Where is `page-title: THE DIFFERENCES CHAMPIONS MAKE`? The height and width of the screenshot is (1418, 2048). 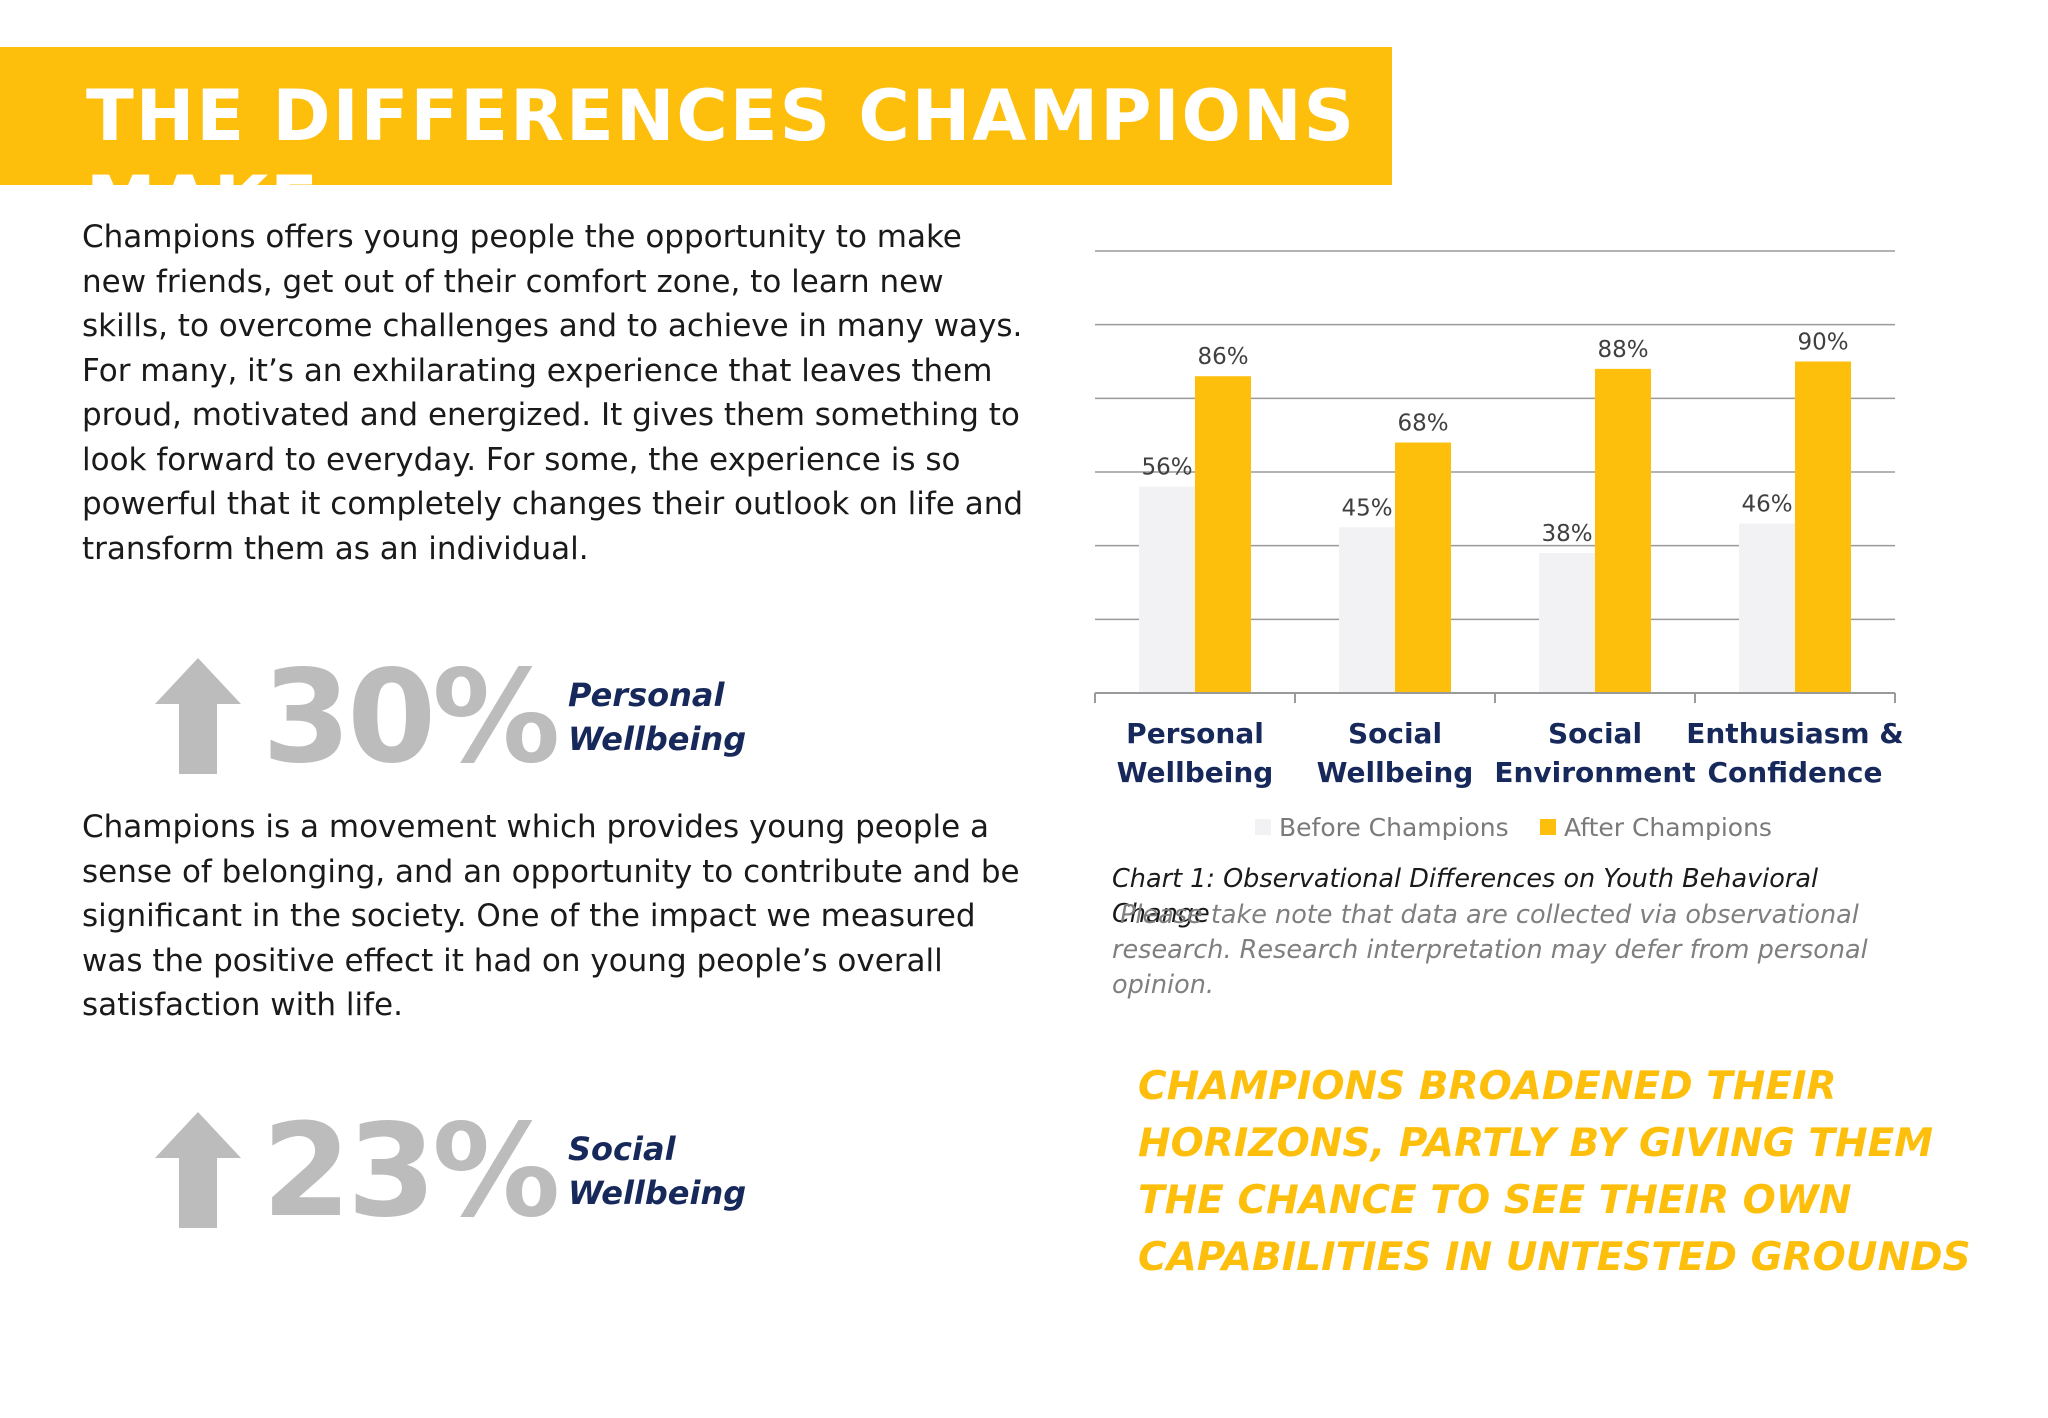 page-title: THE DIFFERENCES CHAMPIONS MAKE is located at coordinates (721, 159).